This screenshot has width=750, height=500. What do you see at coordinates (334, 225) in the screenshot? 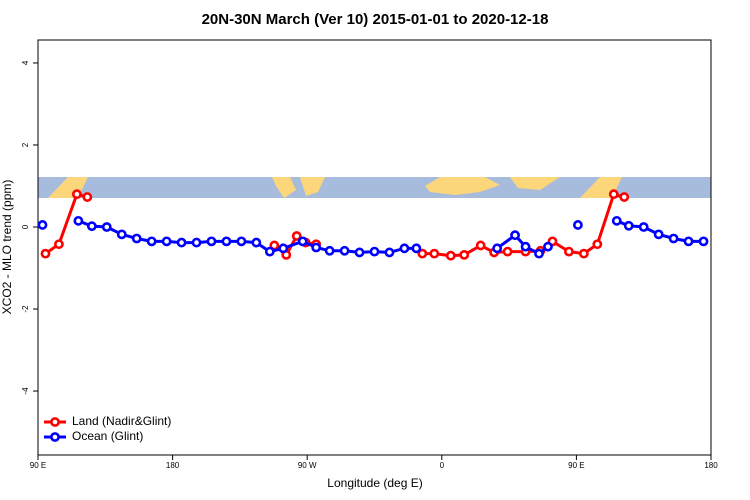
I see `series-line` at bounding box center [334, 225].